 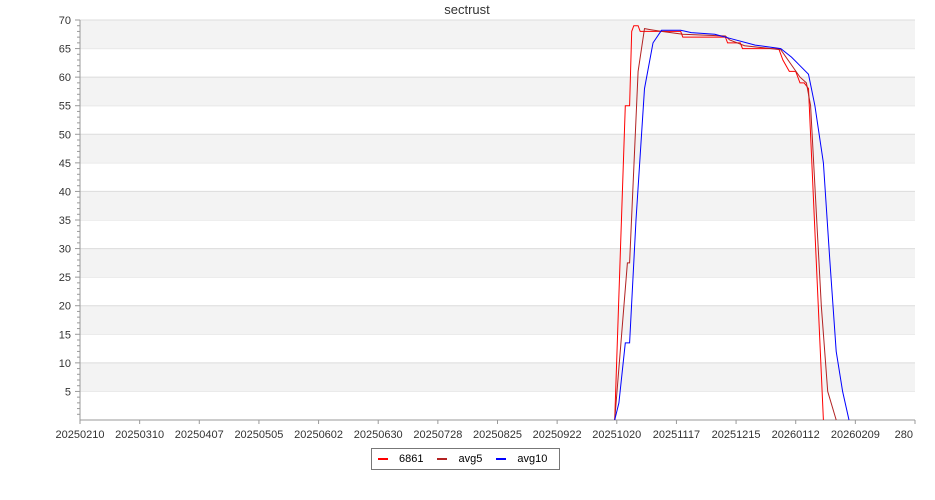 I want to click on legend-label: avg10, so click(x=532, y=459).